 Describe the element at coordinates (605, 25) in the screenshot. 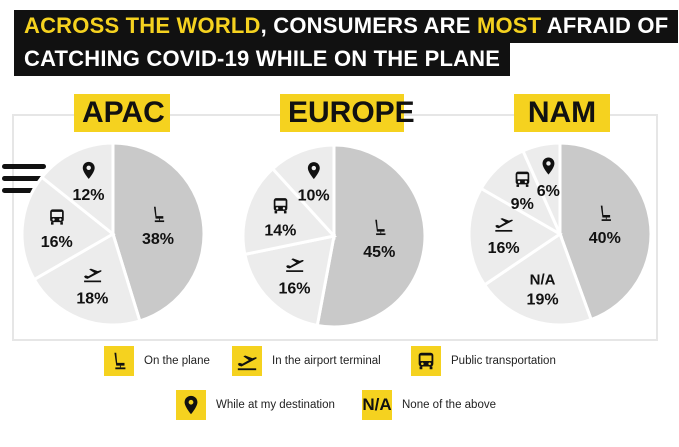

I see `title-text-afraid: AFRAID OF` at that location.